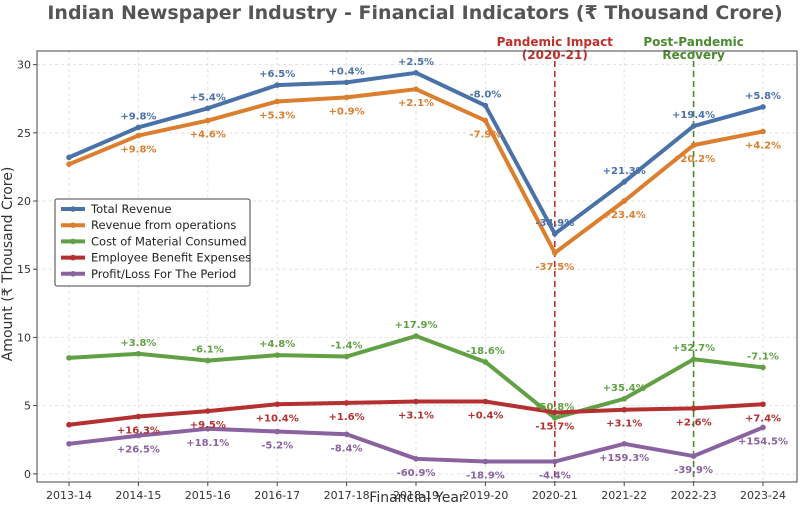 This screenshot has width=800, height=507. What do you see at coordinates (277, 74) in the screenshot?
I see `data-label: +6.5%` at bounding box center [277, 74].